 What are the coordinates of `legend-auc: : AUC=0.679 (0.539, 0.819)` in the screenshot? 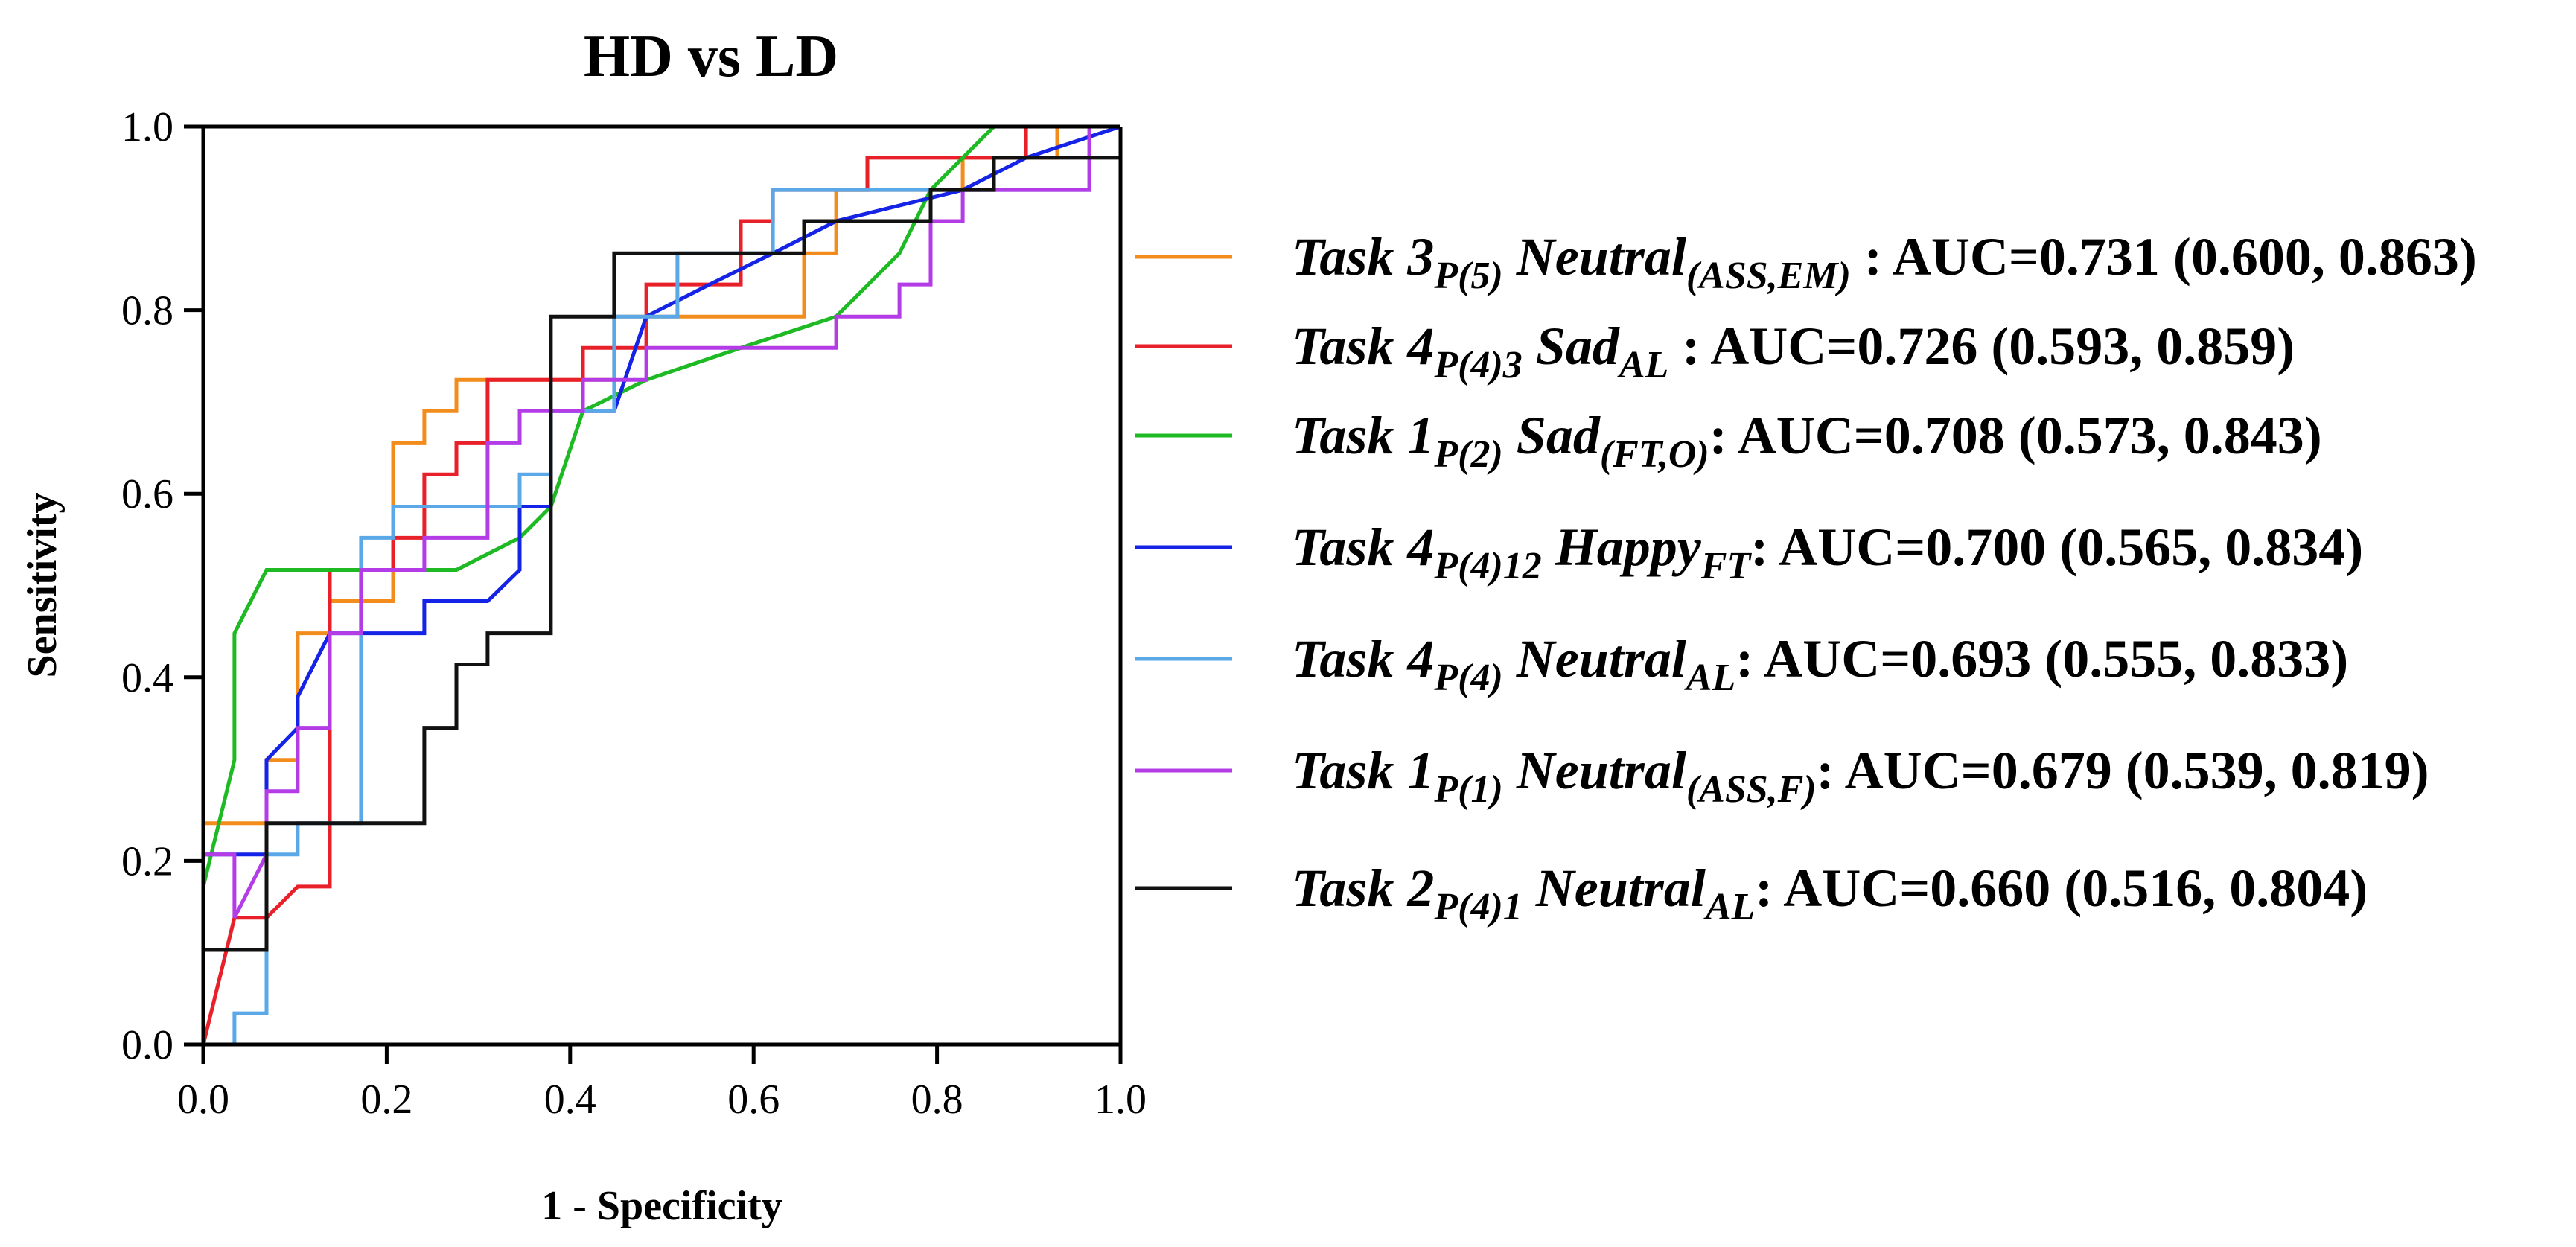 It's located at (2123, 771).